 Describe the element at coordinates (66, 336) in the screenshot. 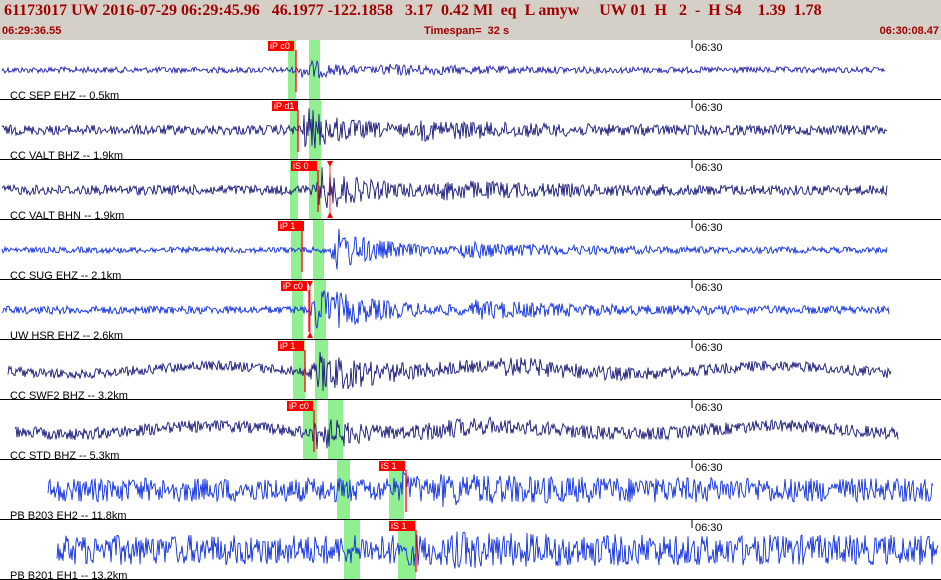

I see `station-label: UW HSR EHZ -- 2.6km` at that location.